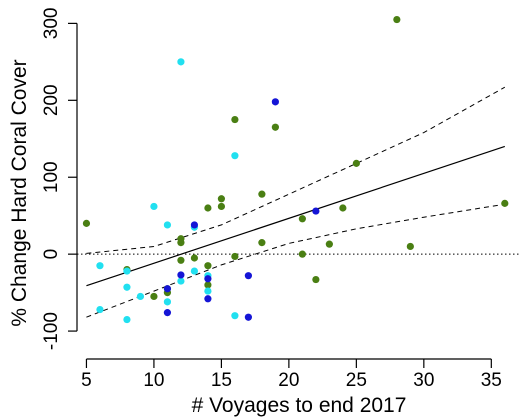 The image size is (530, 418). What do you see at coordinates (423, 380) in the screenshot?
I see `x-tick-label: 30` at bounding box center [423, 380].